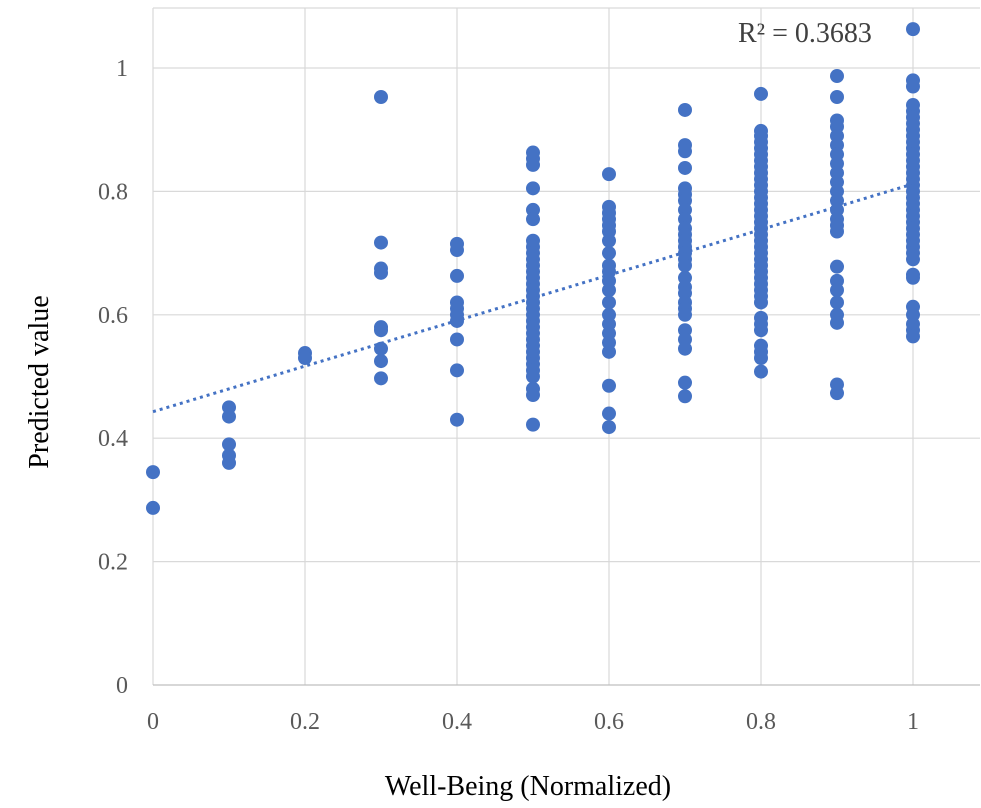 This screenshot has height=808, width=981. I want to click on y-tick-label: 0.4, so click(113, 439).